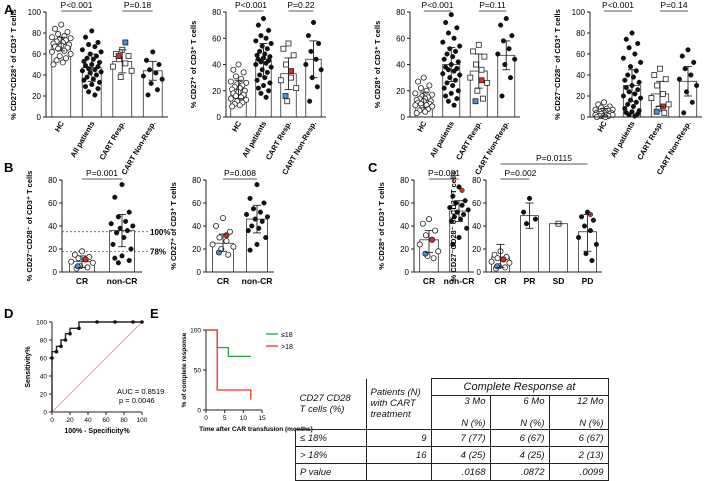  What do you see at coordinates (97, 367) in the screenshot?
I see `chart-d-reference-line` at bounding box center [97, 367].